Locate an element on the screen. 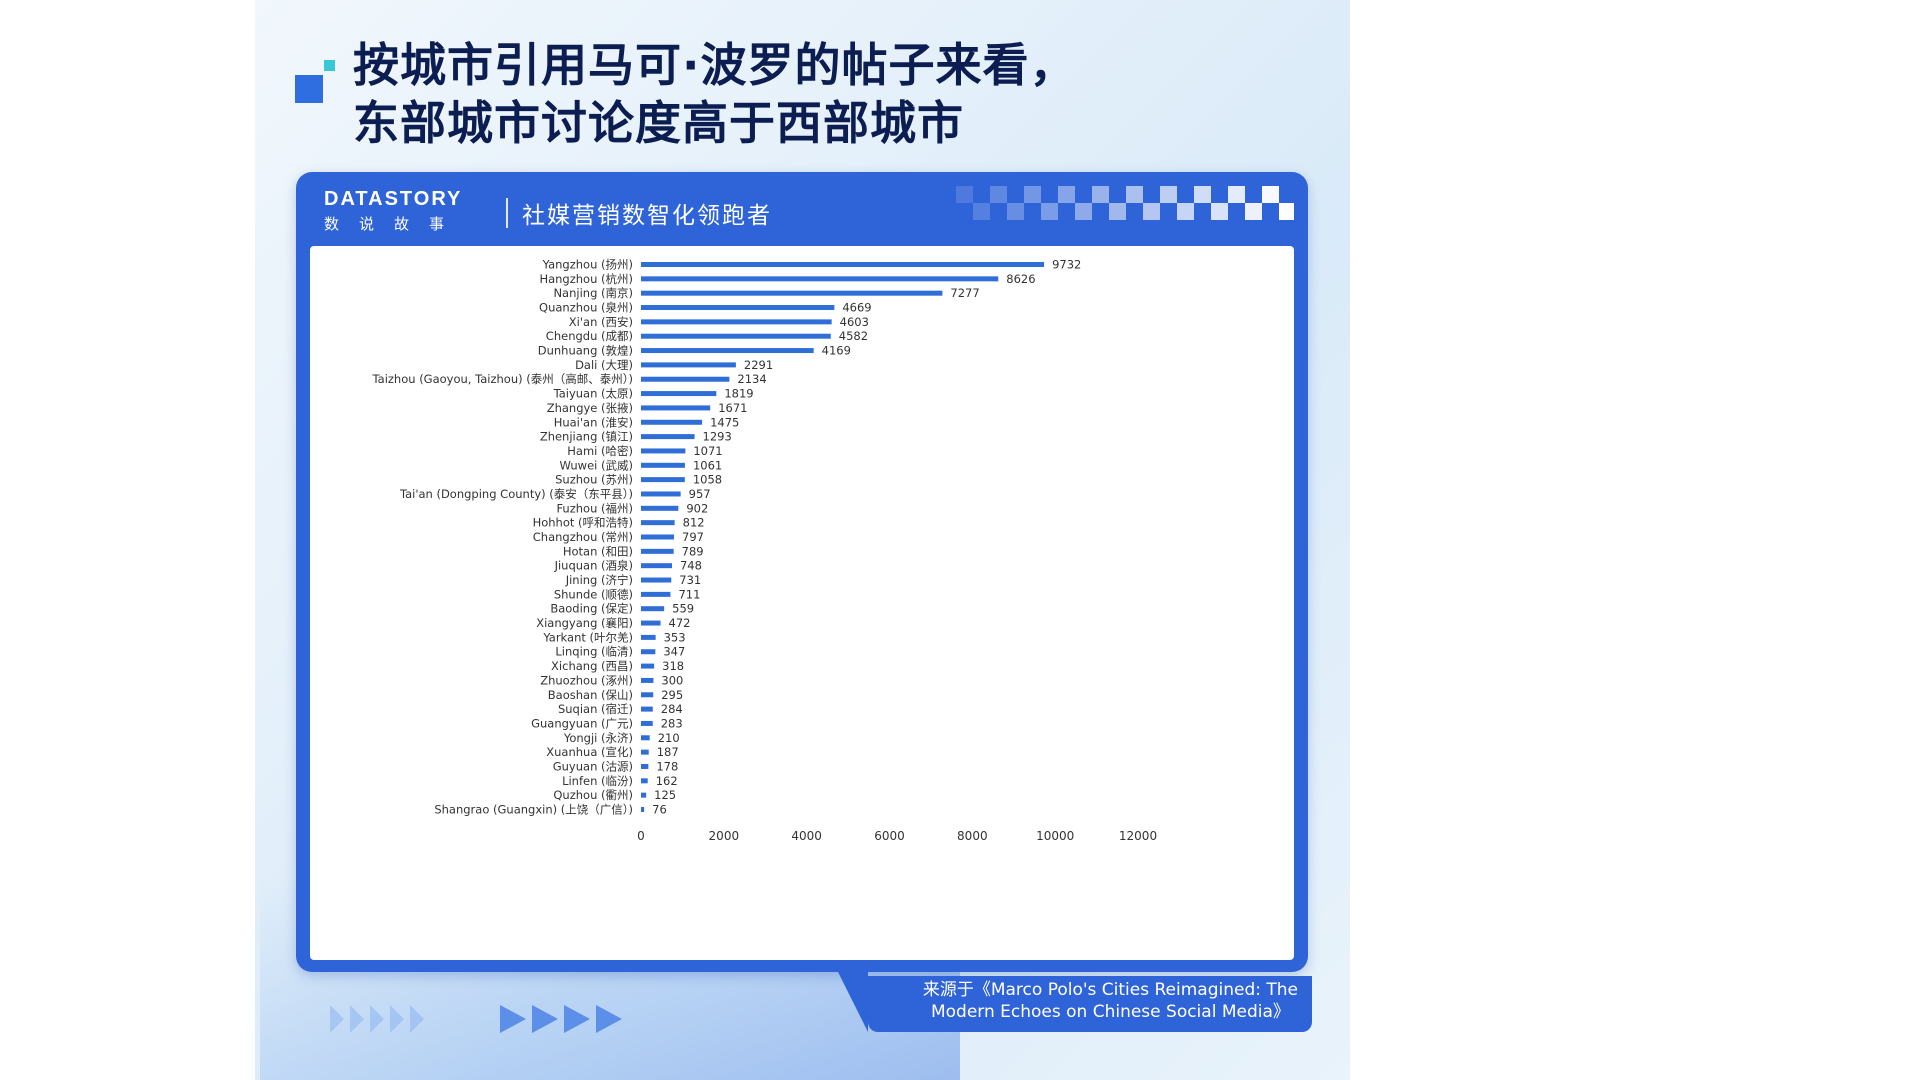  category-label: Zhenjiang (镇江) is located at coordinates (586, 437).